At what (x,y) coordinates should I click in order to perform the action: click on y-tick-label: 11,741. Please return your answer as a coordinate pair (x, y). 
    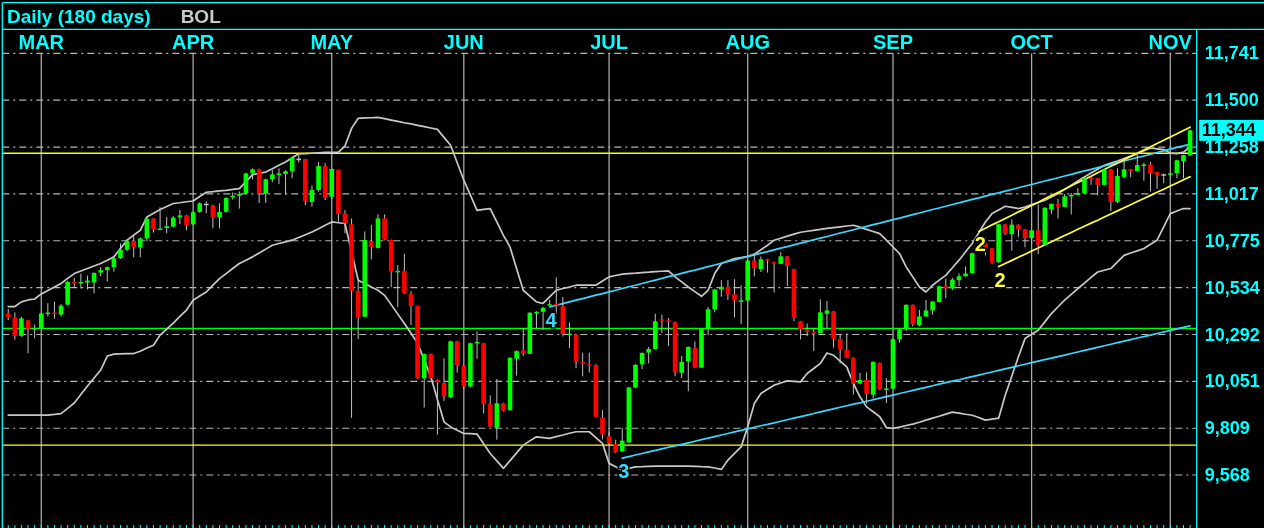
    Looking at the image, I should click on (1231, 53).